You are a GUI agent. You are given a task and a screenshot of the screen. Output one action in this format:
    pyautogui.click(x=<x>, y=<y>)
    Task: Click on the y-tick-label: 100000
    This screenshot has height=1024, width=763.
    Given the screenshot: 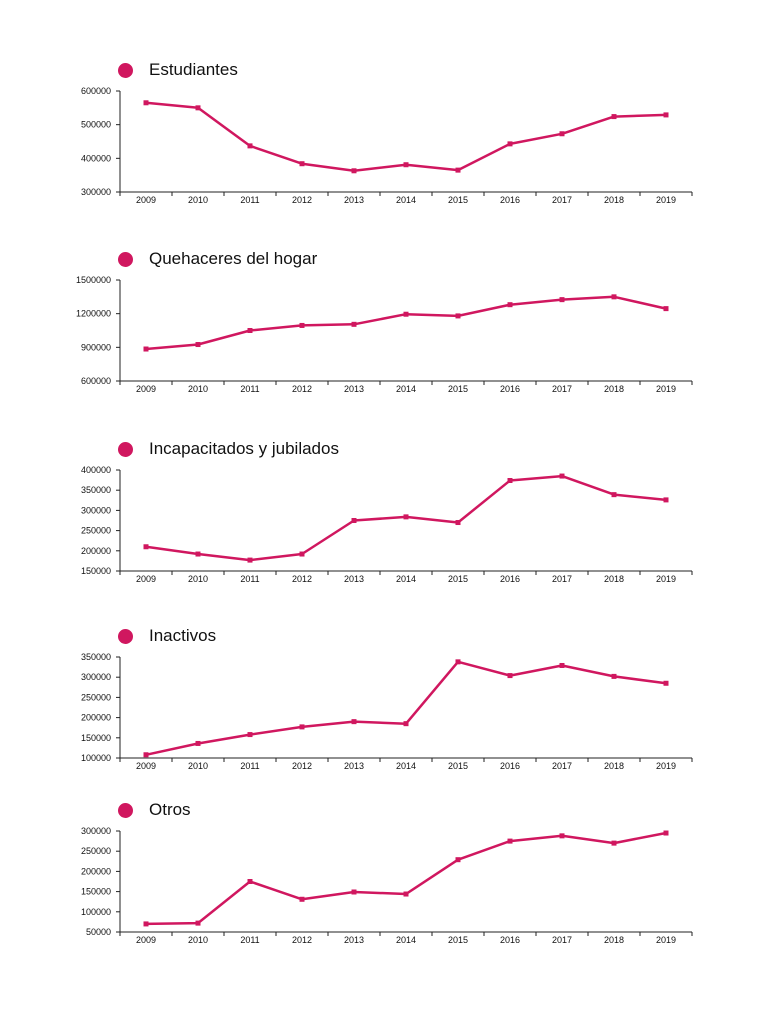 What is the action you would take?
    pyautogui.click(x=96, y=758)
    